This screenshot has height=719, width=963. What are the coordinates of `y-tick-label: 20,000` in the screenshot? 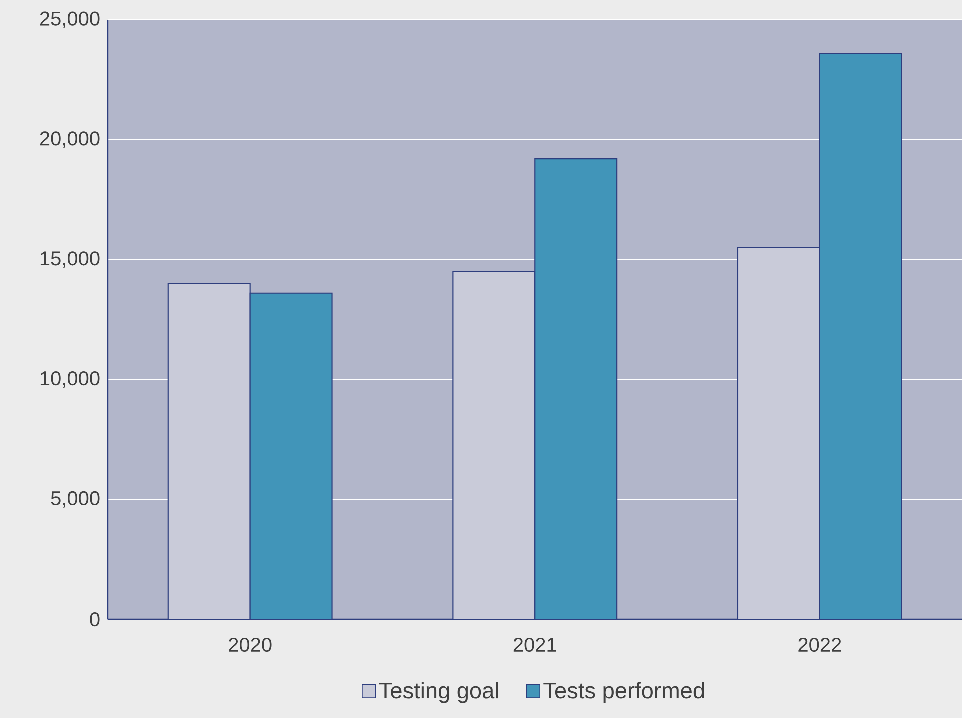 It's located at (70, 140).